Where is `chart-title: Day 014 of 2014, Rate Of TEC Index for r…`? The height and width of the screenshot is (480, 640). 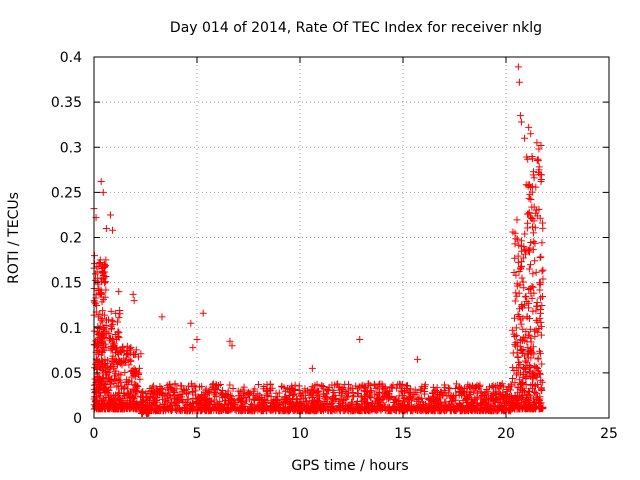
chart-title: Day 014 of 2014, Rate Of TEC Index for r… is located at coordinates (356, 28).